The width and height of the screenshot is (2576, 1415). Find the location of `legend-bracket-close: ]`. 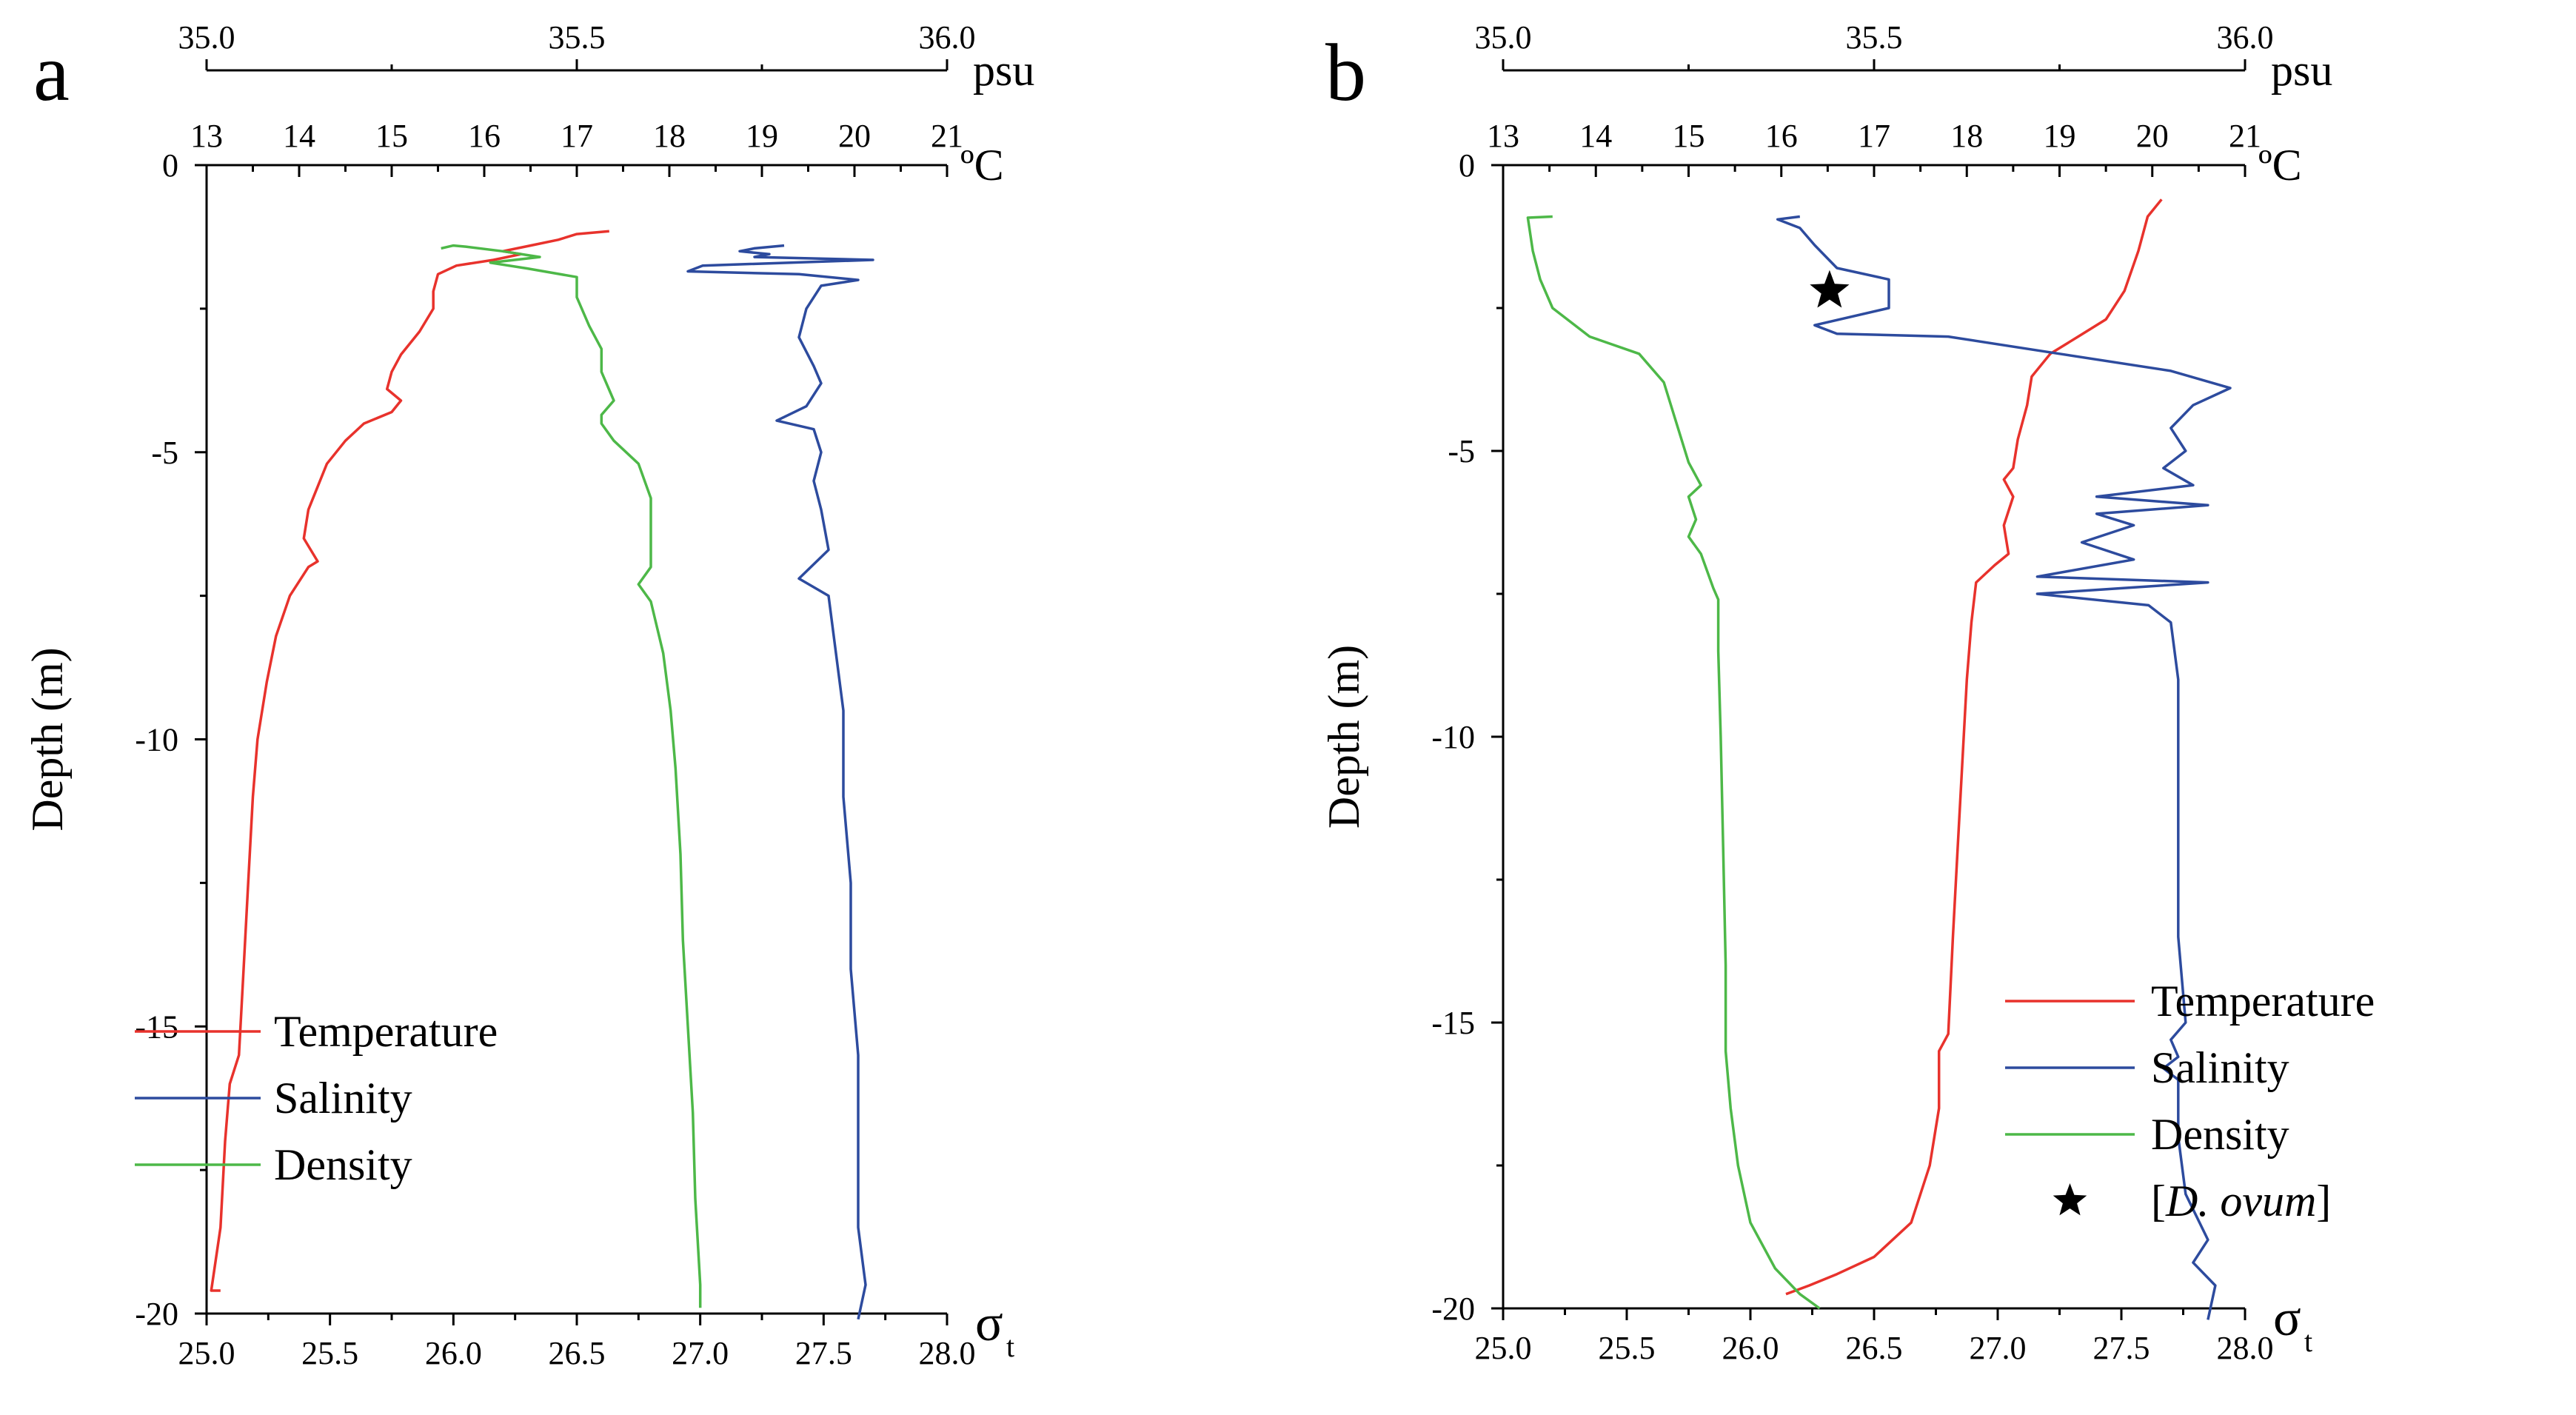

legend-bracket-close: ] is located at coordinates (2323, 1201).